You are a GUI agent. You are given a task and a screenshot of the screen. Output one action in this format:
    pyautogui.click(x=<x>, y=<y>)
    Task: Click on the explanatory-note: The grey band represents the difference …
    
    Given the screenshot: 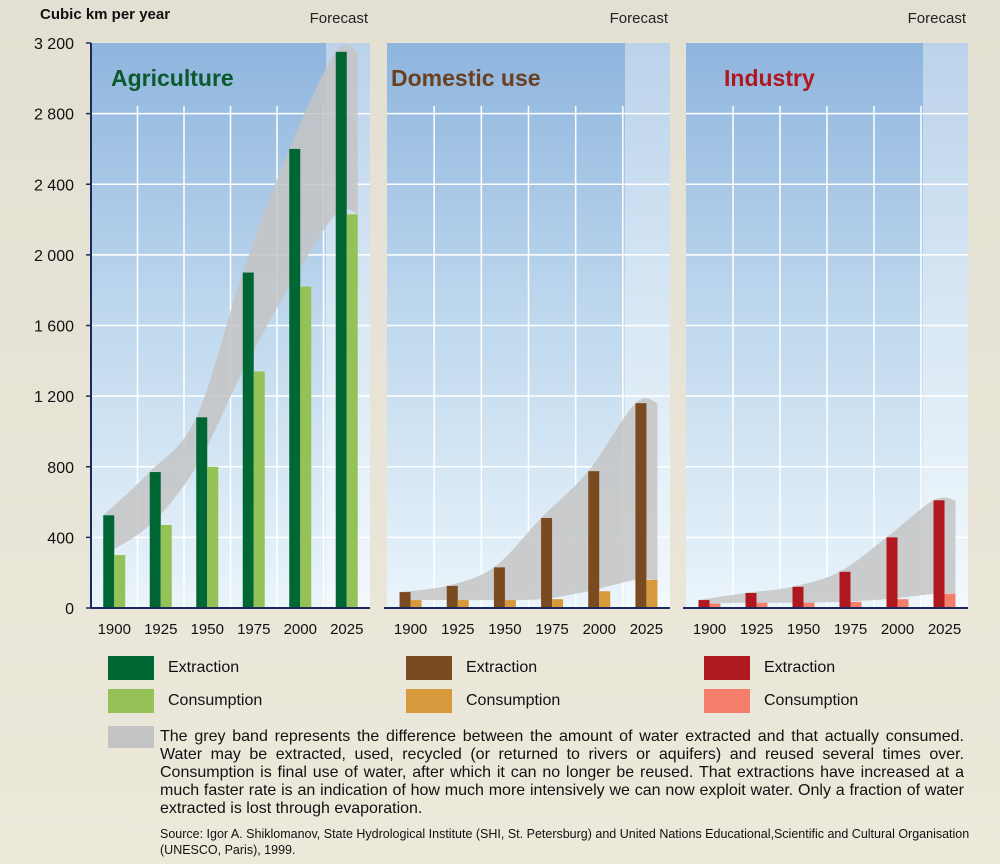 What is the action you would take?
    pyautogui.click(x=562, y=772)
    